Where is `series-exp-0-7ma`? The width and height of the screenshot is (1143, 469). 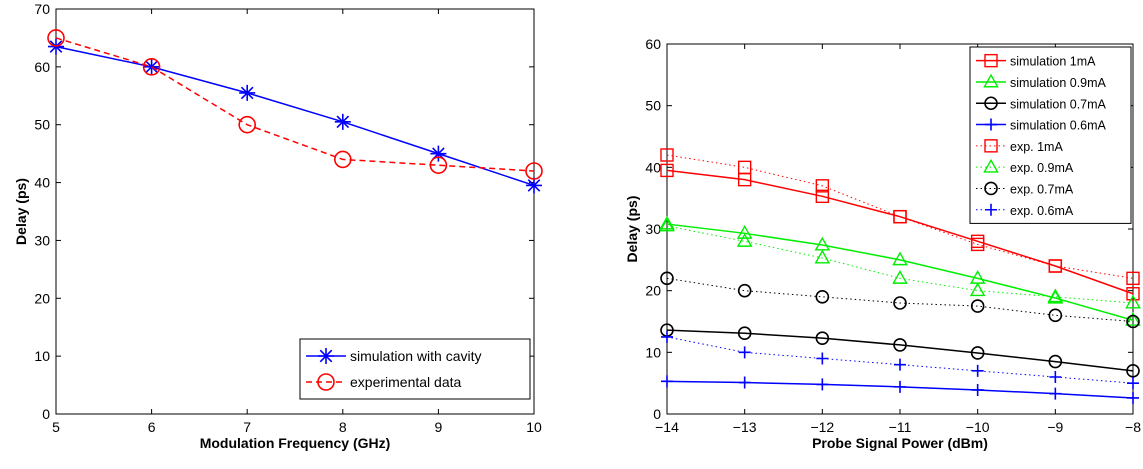 series-exp-0-7ma is located at coordinates (900, 300).